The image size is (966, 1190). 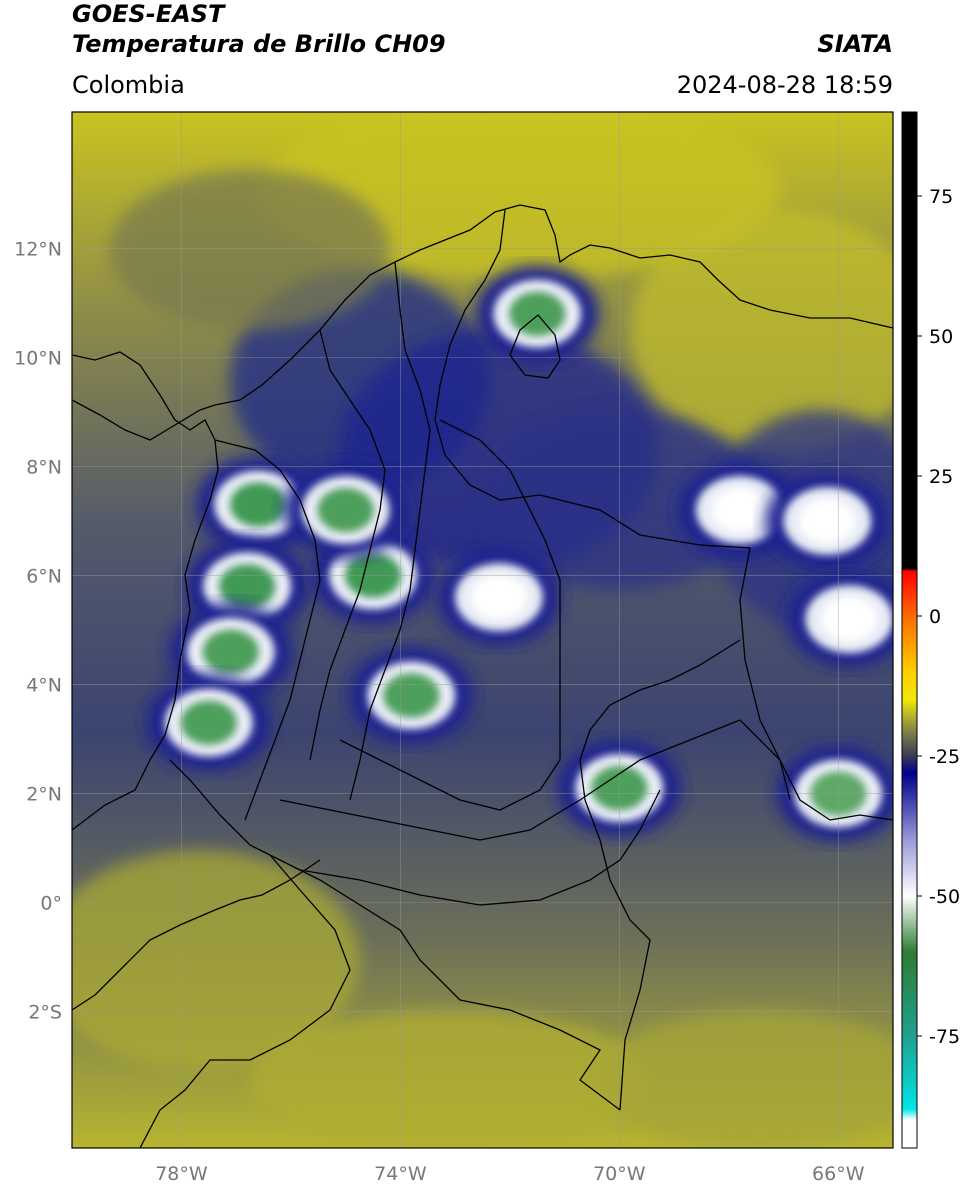 I want to click on lon-tick-label: 66°W, so click(x=838, y=1174).